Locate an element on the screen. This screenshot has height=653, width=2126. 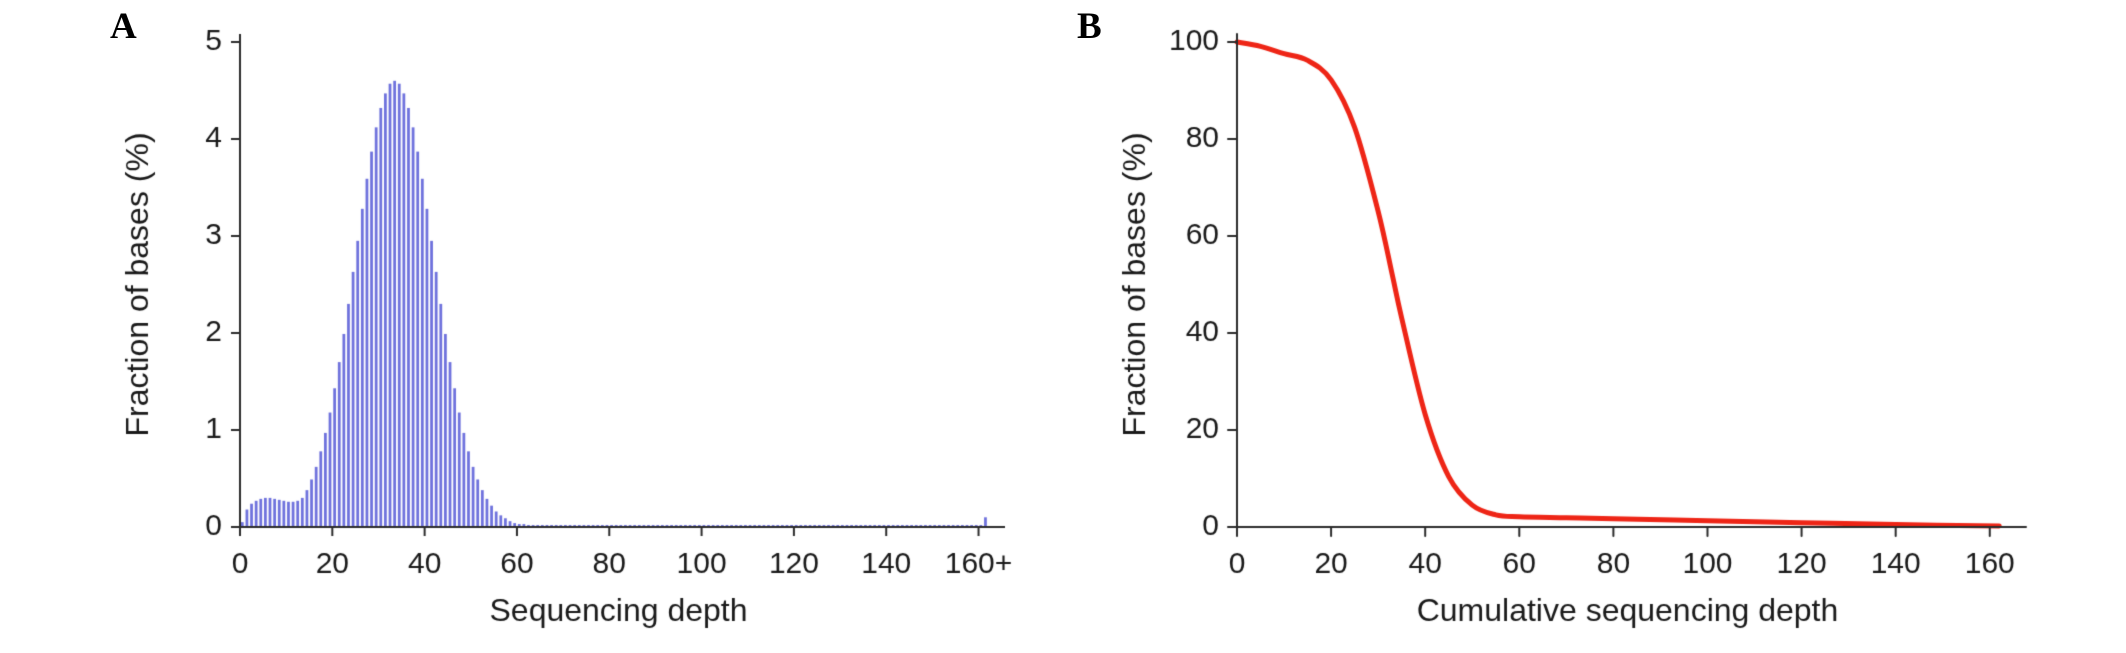
panel-a-letter: A is located at coordinates (123, 26).